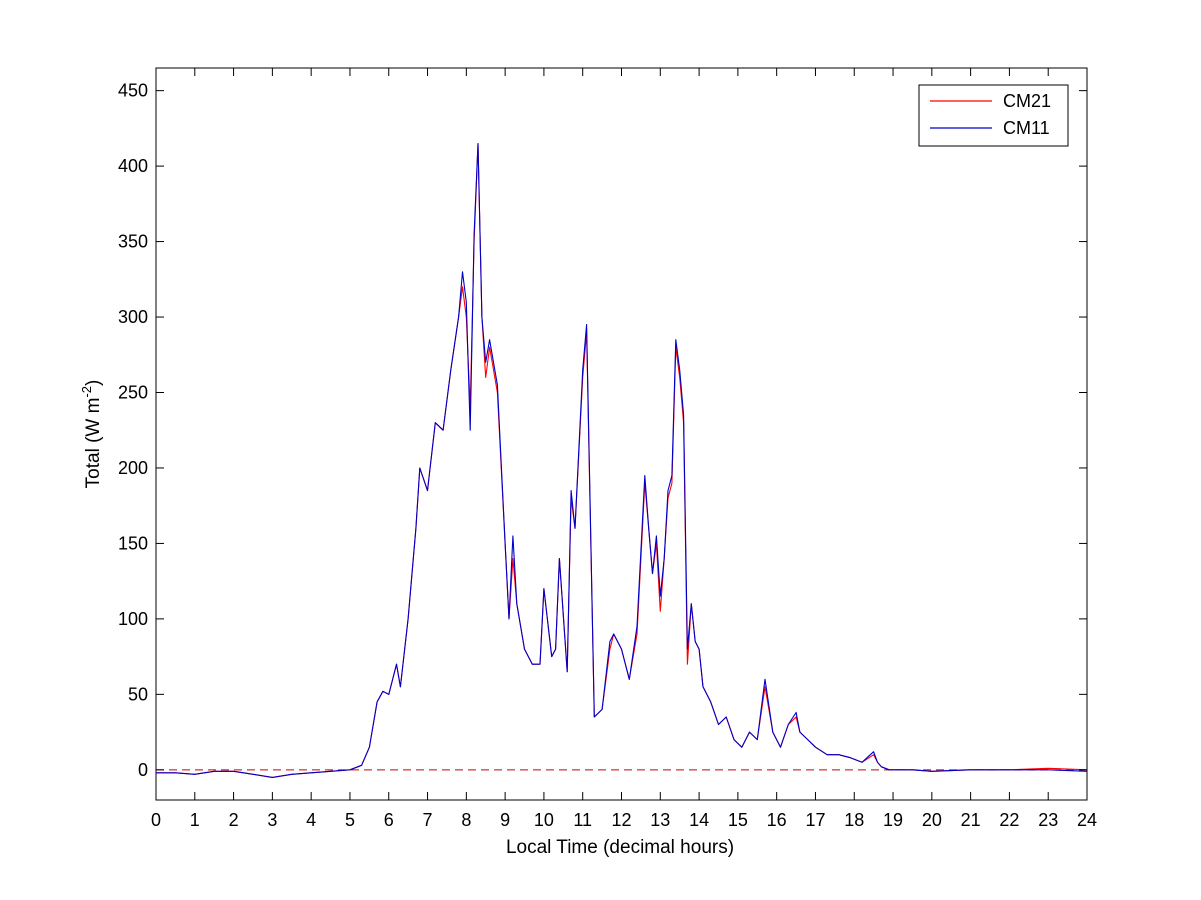 The width and height of the screenshot is (1201, 900). I want to click on y-tick-label: 450, so click(133, 91).